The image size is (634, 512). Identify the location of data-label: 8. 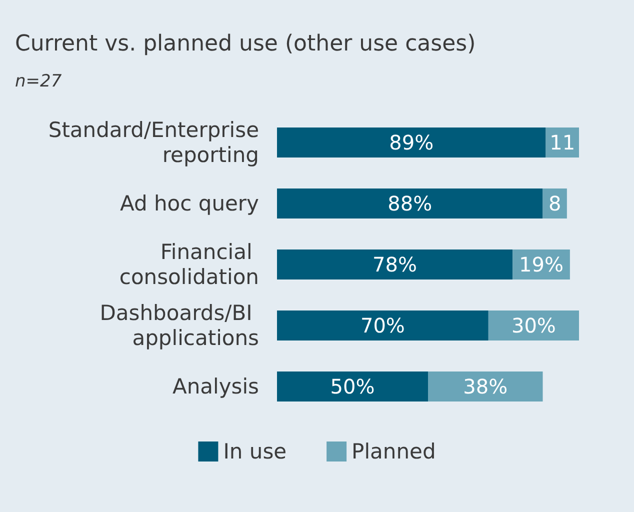
(555, 204).